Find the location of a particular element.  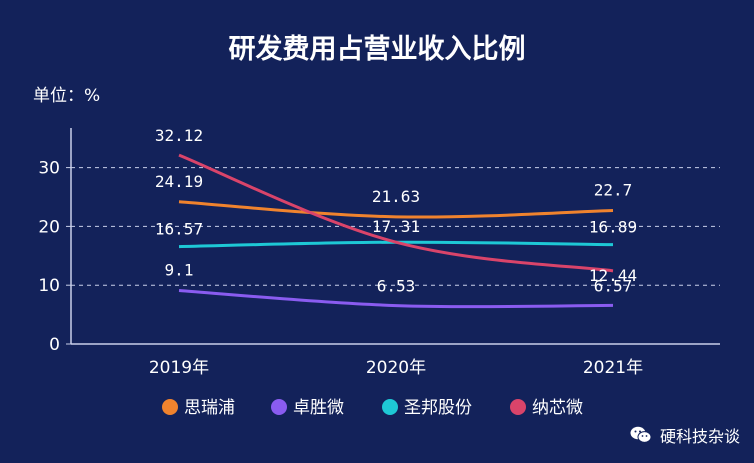

data-label: 12.44 is located at coordinates (613, 275).